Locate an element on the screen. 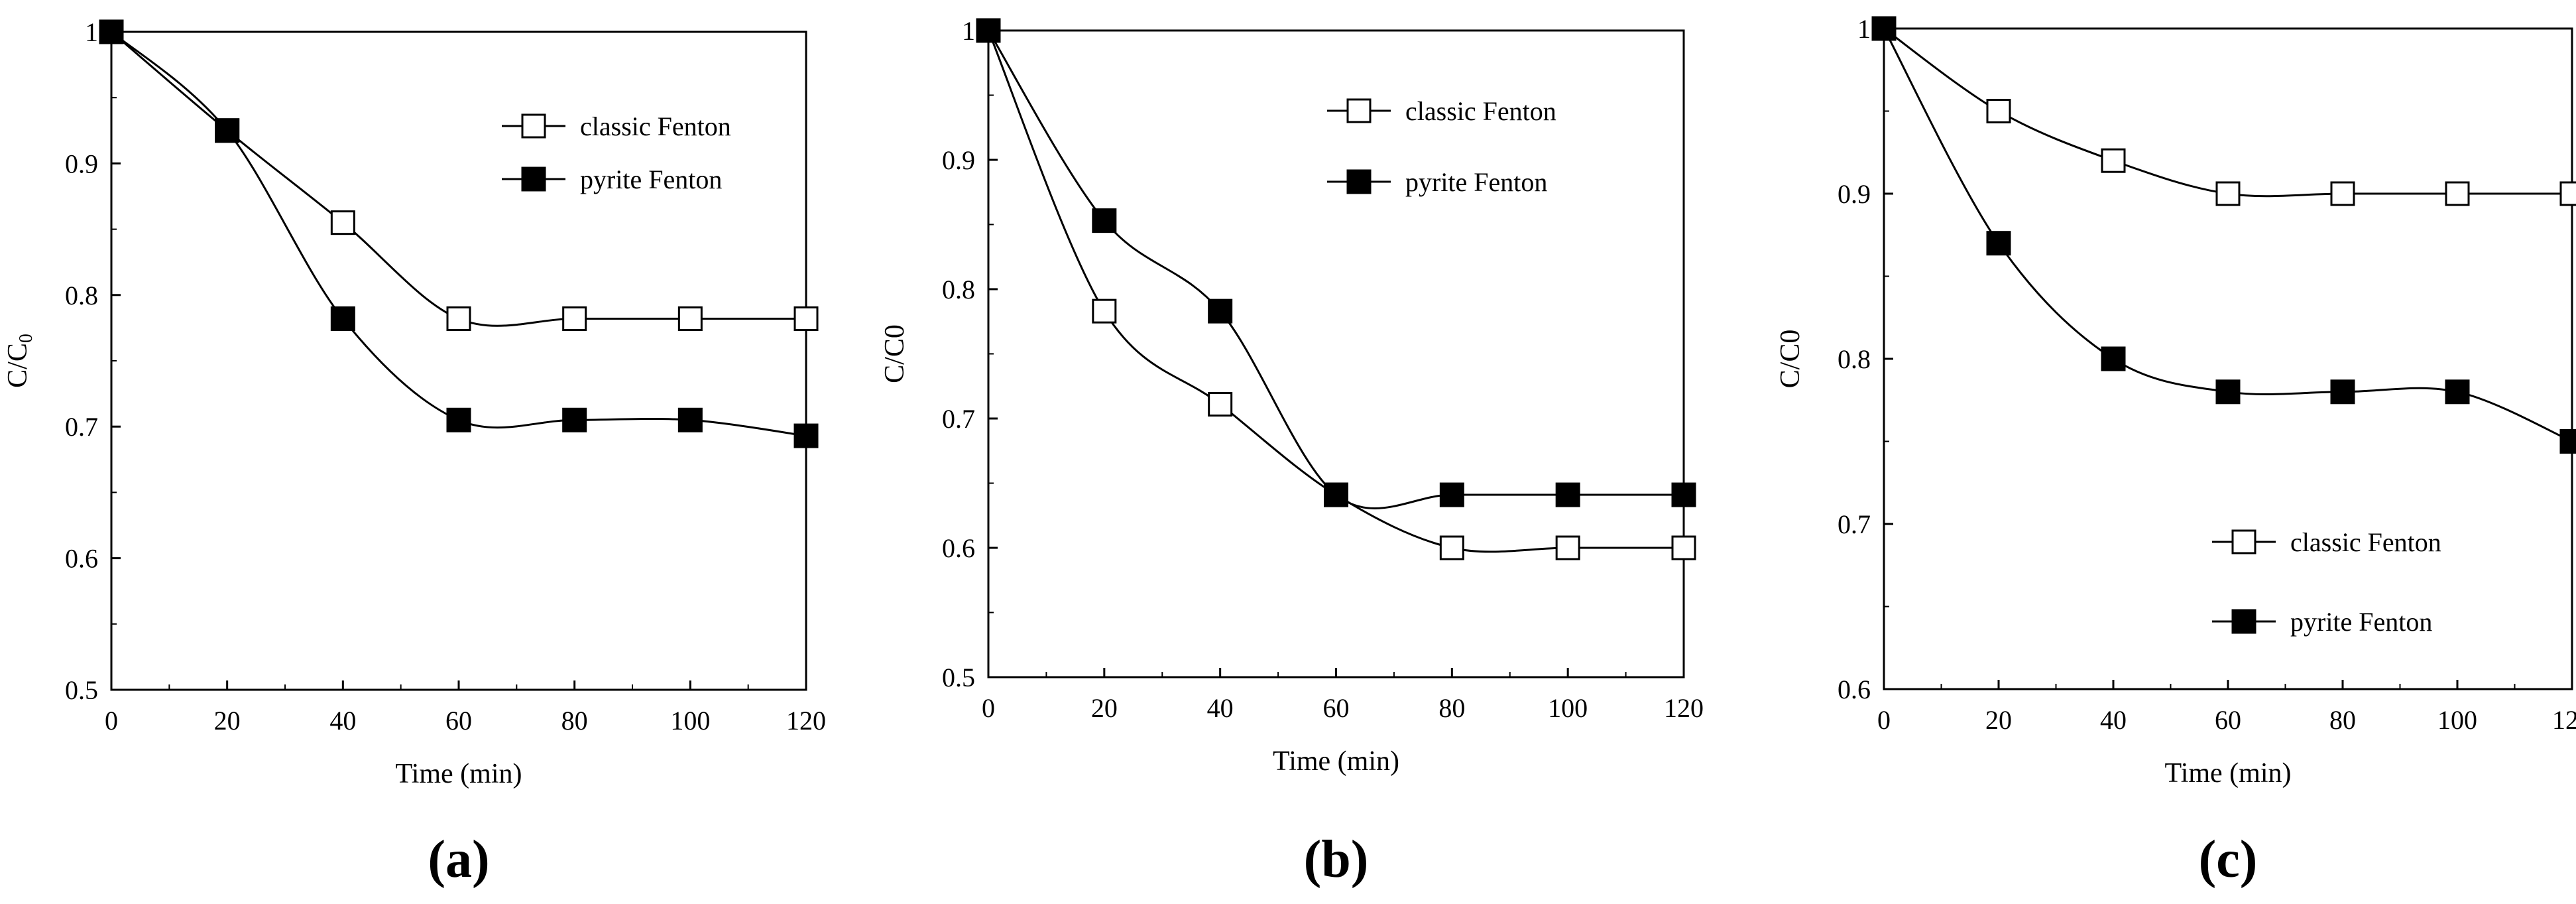  y-axis-title: C/C0 is located at coordinates (895, 353).